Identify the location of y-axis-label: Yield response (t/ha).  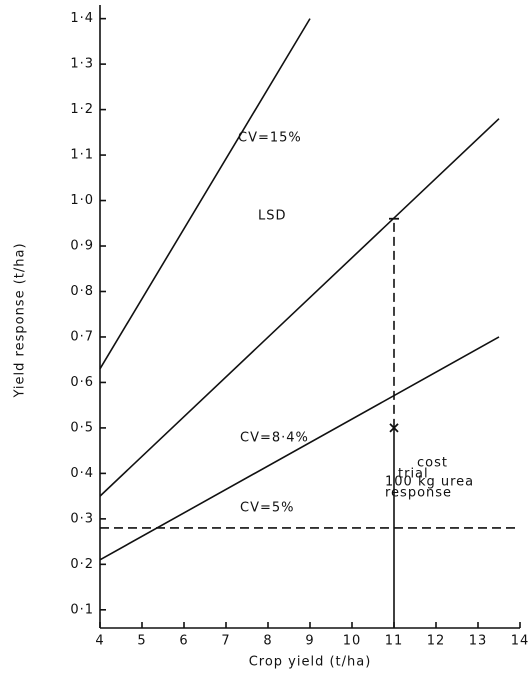
(20, 320).